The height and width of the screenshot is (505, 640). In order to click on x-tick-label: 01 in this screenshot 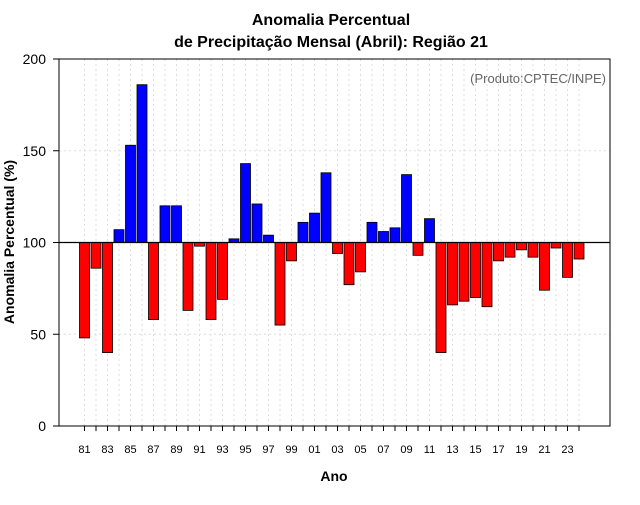, I will do `click(314, 450)`.